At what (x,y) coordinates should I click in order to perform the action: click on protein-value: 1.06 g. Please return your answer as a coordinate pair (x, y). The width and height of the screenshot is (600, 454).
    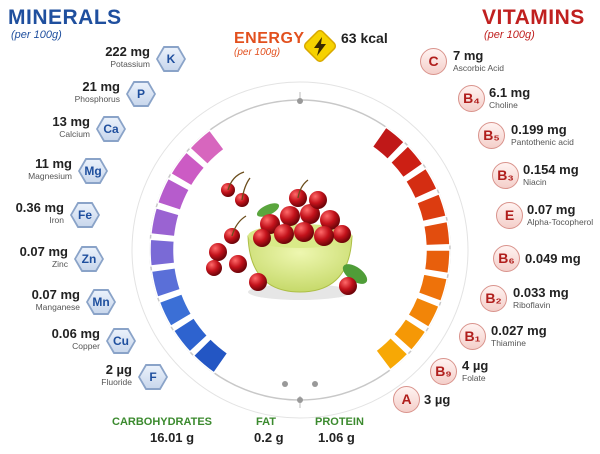
    Looking at the image, I should click on (336, 437).